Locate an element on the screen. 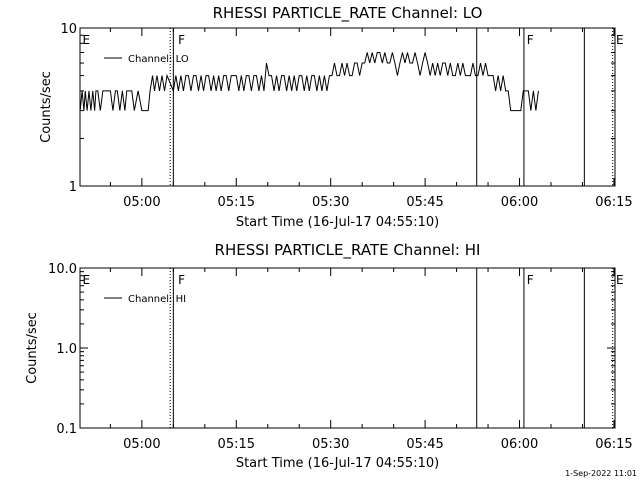 This screenshot has height=480, width=640. chart-title: RHESSI PARTICLE_RATE Channel: HI is located at coordinates (348, 250).